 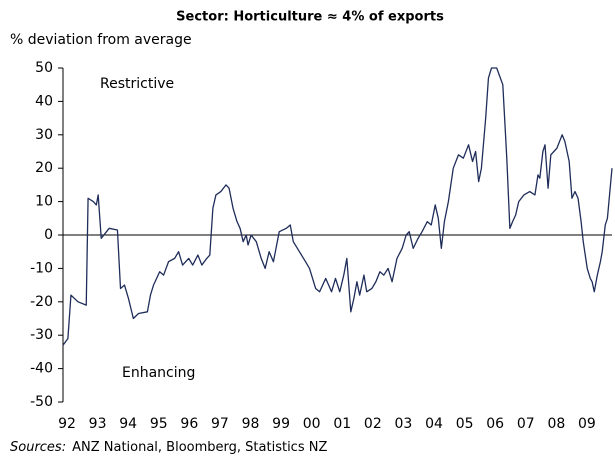 I want to click on x-tick-label: 99, so click(x=281, y=424).